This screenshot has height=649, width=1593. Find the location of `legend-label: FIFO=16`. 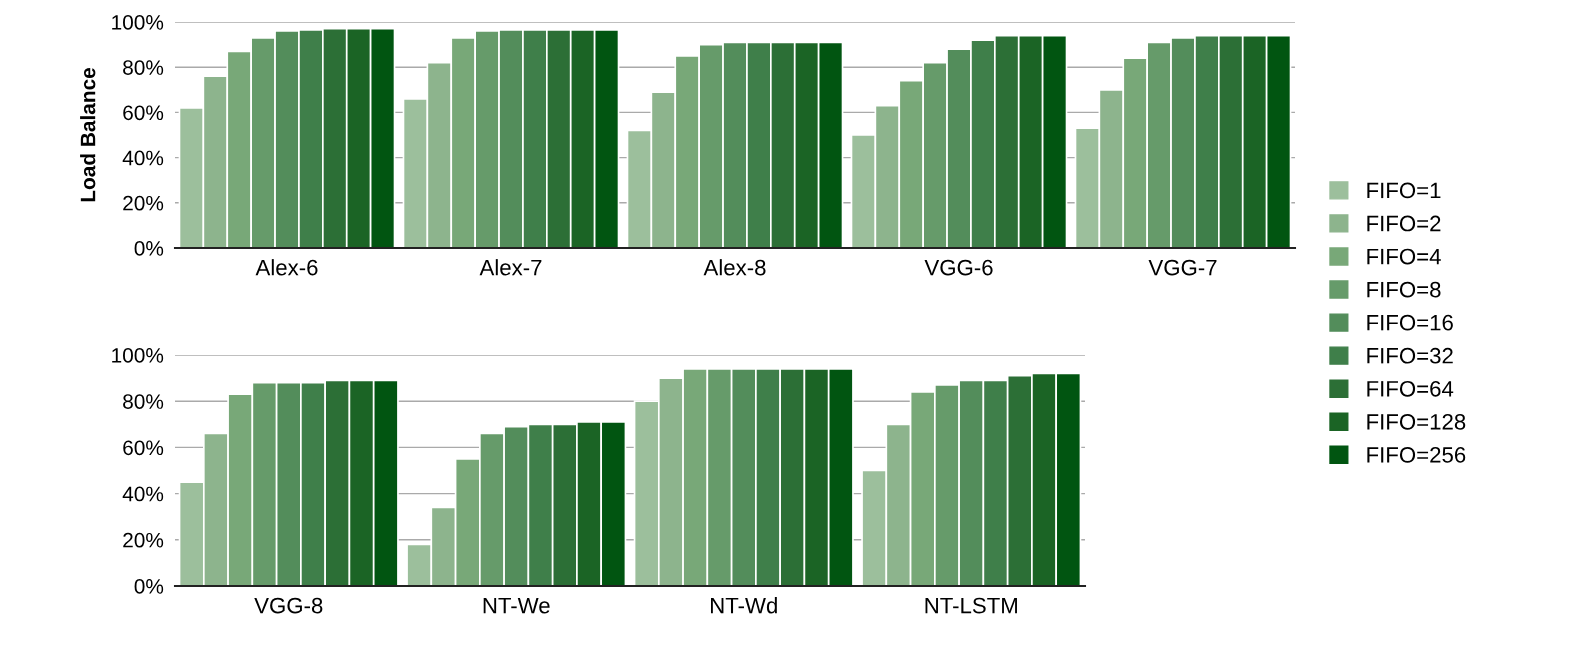

legend-label: FIFO=16 is located at coordinates (1410, 322).